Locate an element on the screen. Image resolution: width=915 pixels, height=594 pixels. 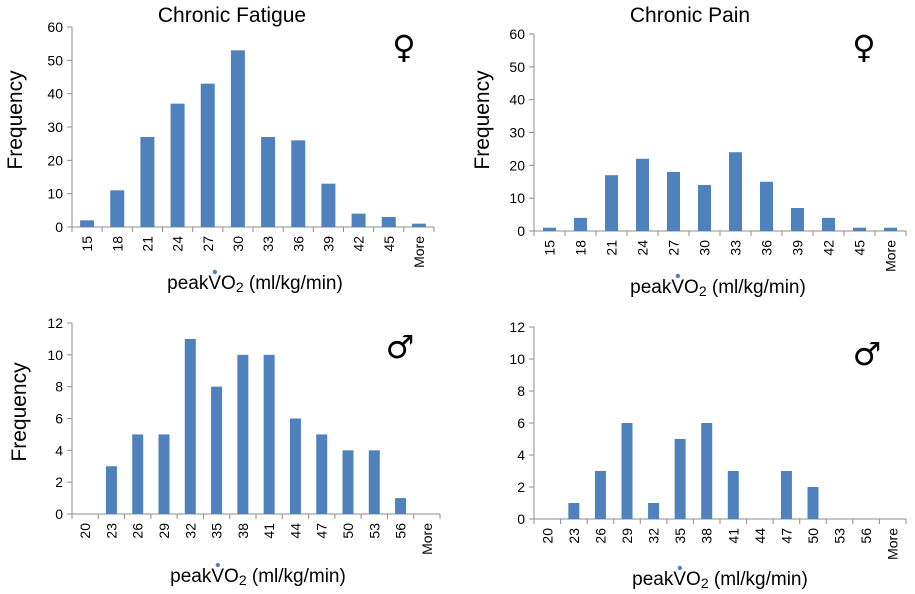
x-tick-label: 30 is located at coordinates (238, 244).